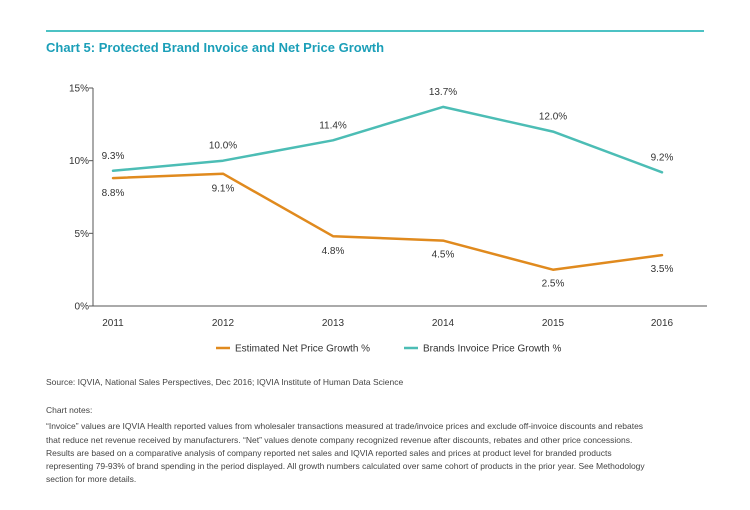 The height and width of the screenshot is (510, 750). I want to click on data-label: 12.0%, so click(553, 117).